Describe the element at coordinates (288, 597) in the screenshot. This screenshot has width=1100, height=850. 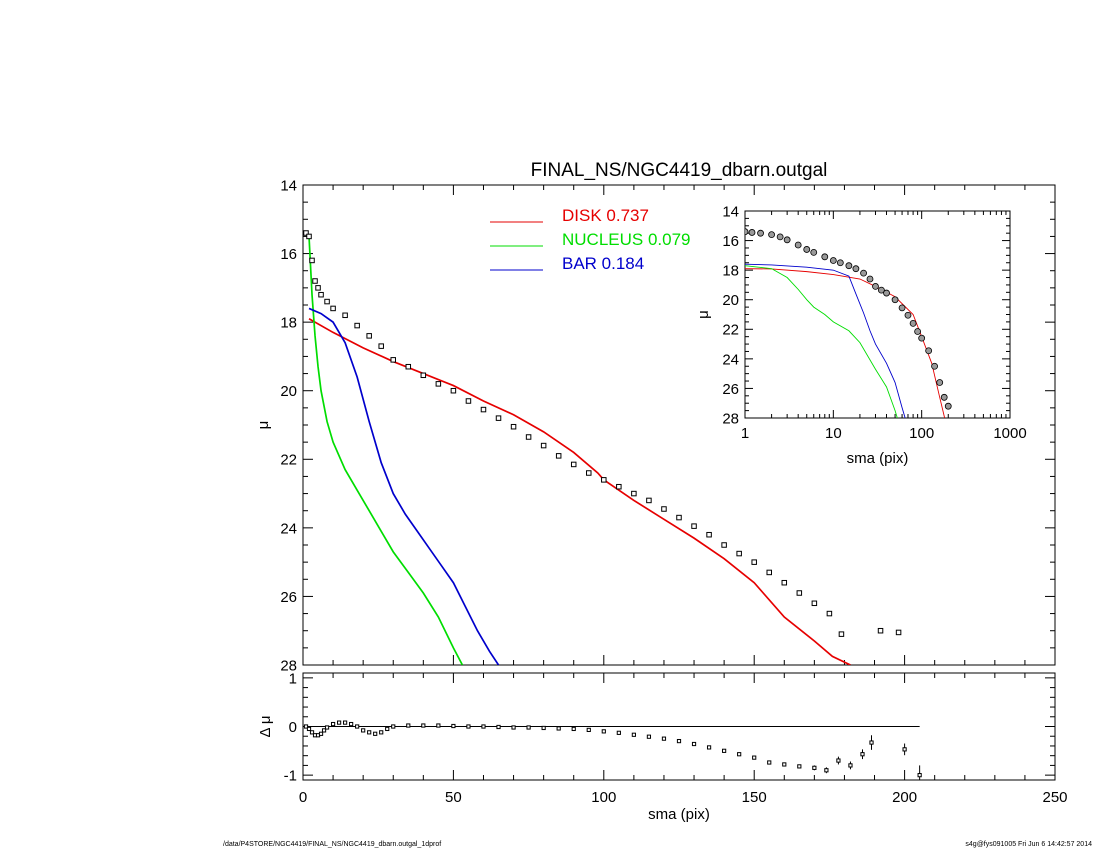
I see `y-tick-label: 26` at that location.